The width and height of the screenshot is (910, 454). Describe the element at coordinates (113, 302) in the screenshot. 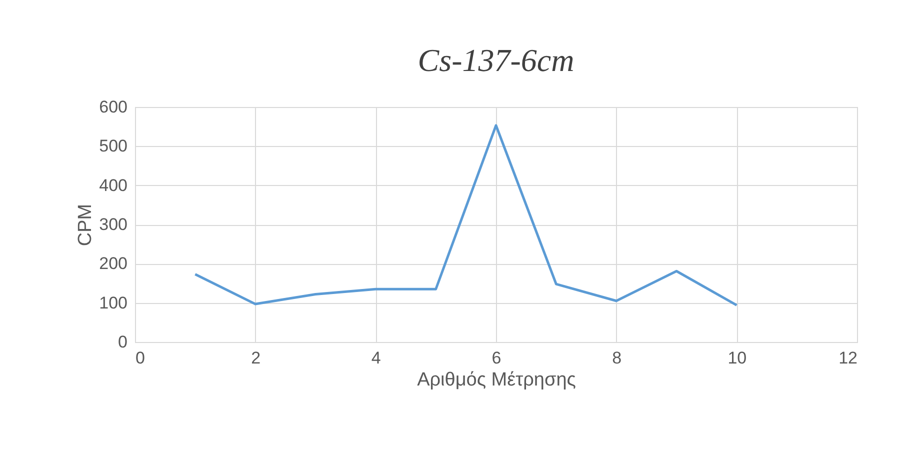

I see `y-tick-label: 100` at that location.